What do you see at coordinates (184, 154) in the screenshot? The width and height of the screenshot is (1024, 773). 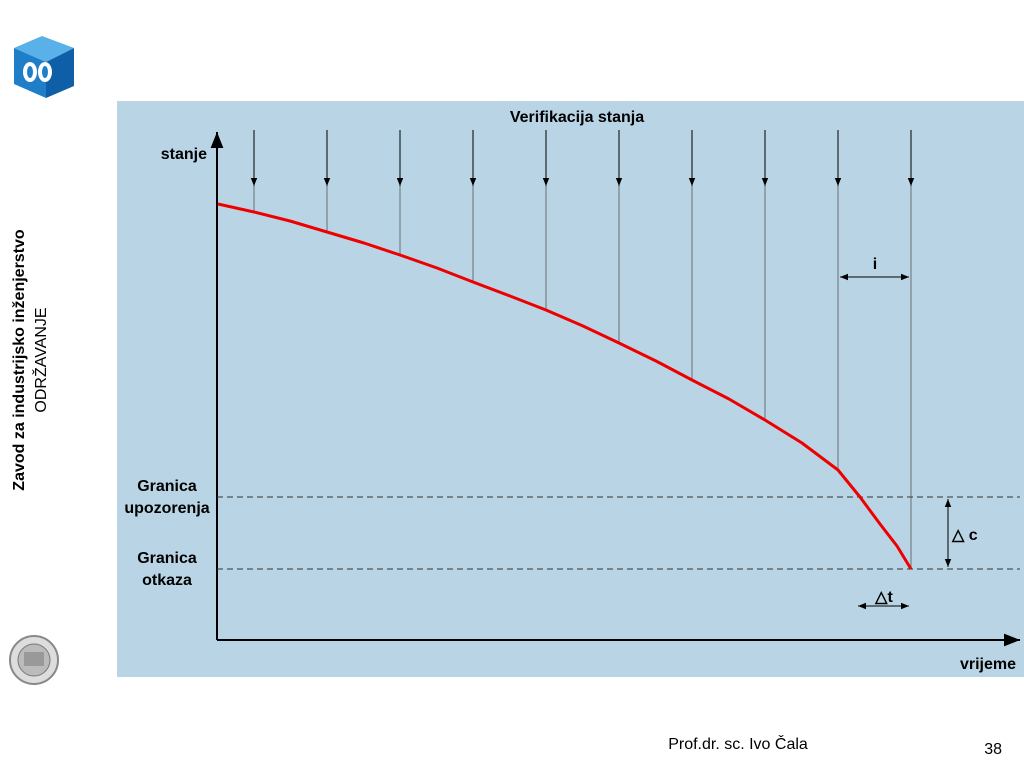 I see `y-label: stanje` at bounding box center [184, 154].